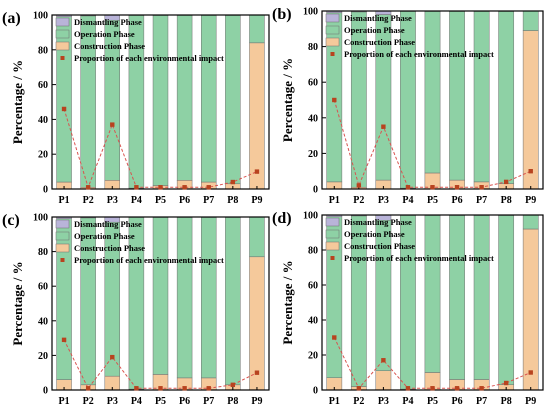  What do you see at coordinates (313, 47) in the screenshot?
I see `panel-b-ytick-label: 80` at bounding box center [313, 47].